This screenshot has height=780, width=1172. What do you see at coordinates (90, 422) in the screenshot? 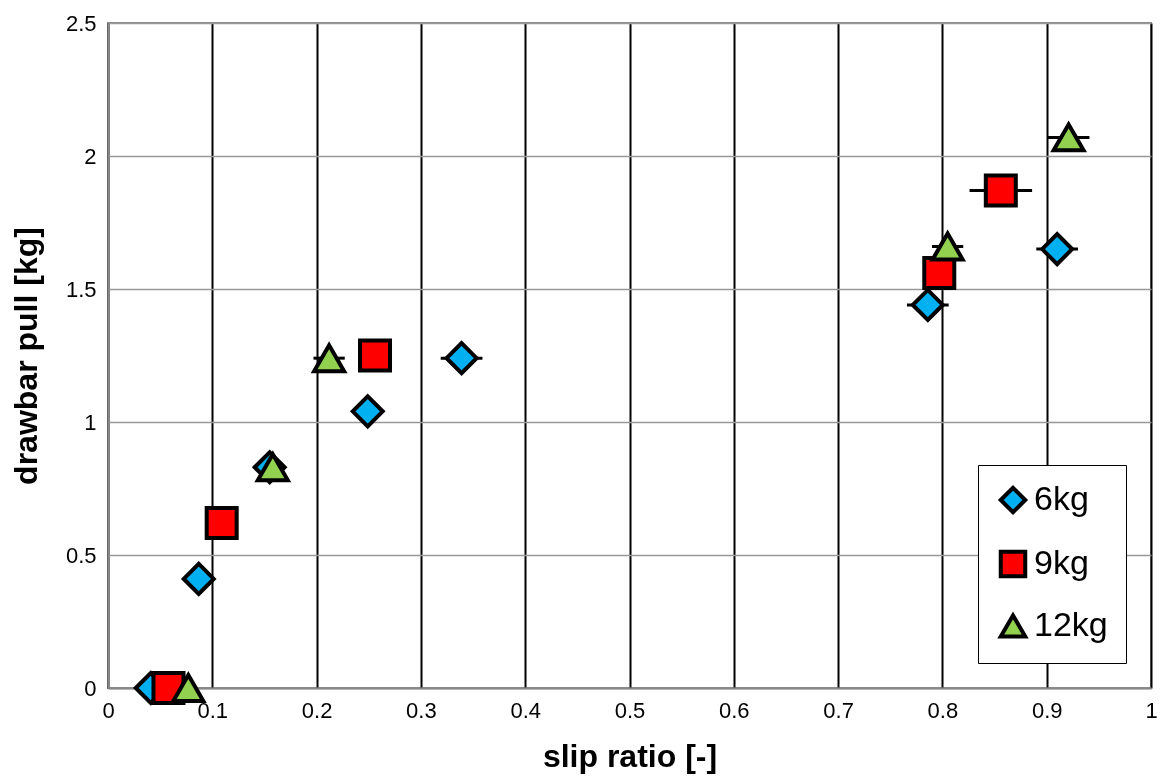
I see `y-tick-label: 1` at bounding box center [90, 422].